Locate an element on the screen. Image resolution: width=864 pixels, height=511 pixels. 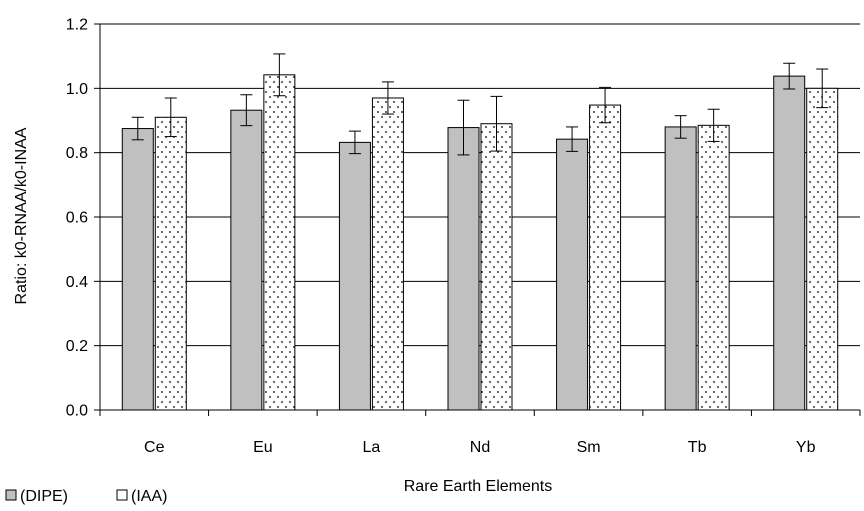
y-tick-label-4: 0.8 is located at coordinates (77, 153).